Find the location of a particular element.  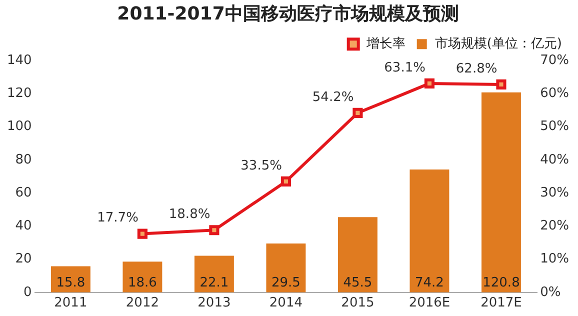

legend-label: 增长率 is located at coordinates (385, 43).